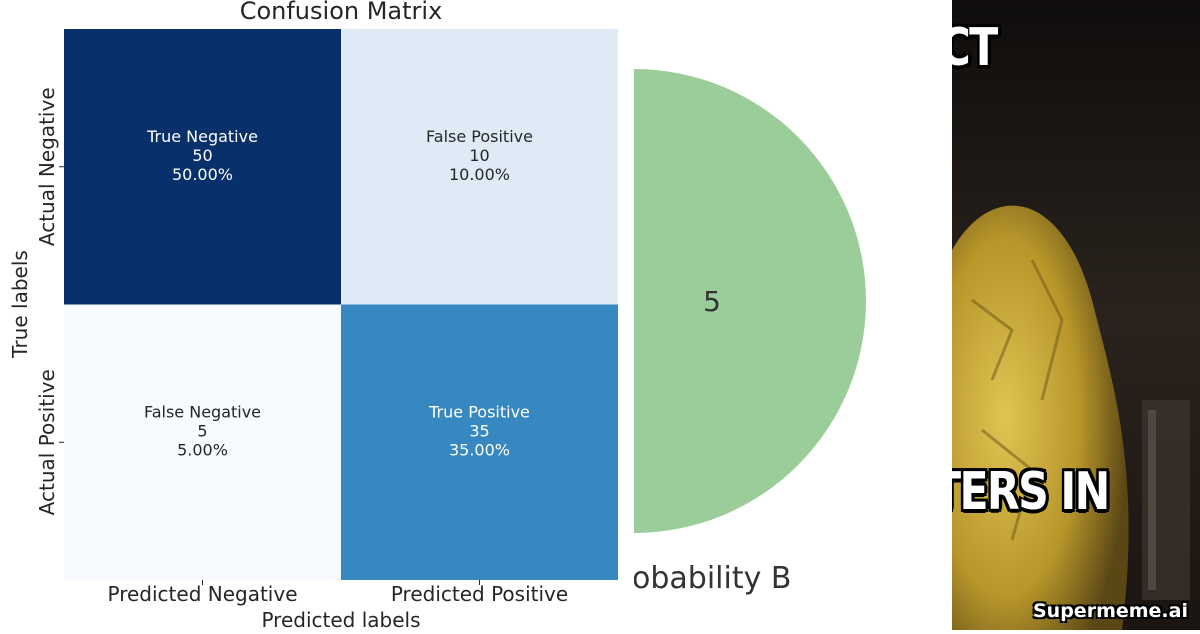  Describe the element at coordinates (202, 449) in the screenshot. I see `cell-percent: 5.00%` at that location.